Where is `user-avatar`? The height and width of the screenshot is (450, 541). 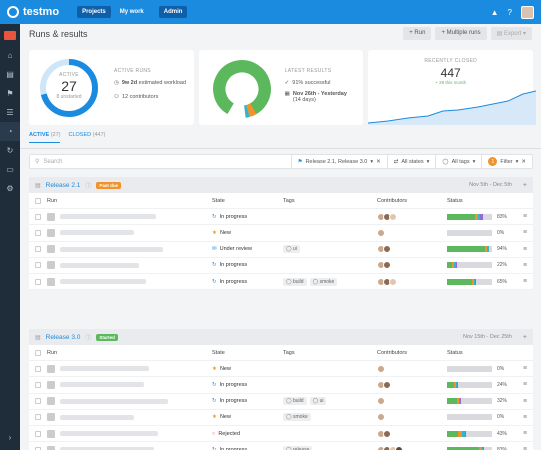
user-avatar is located at coordinates (527, 12).